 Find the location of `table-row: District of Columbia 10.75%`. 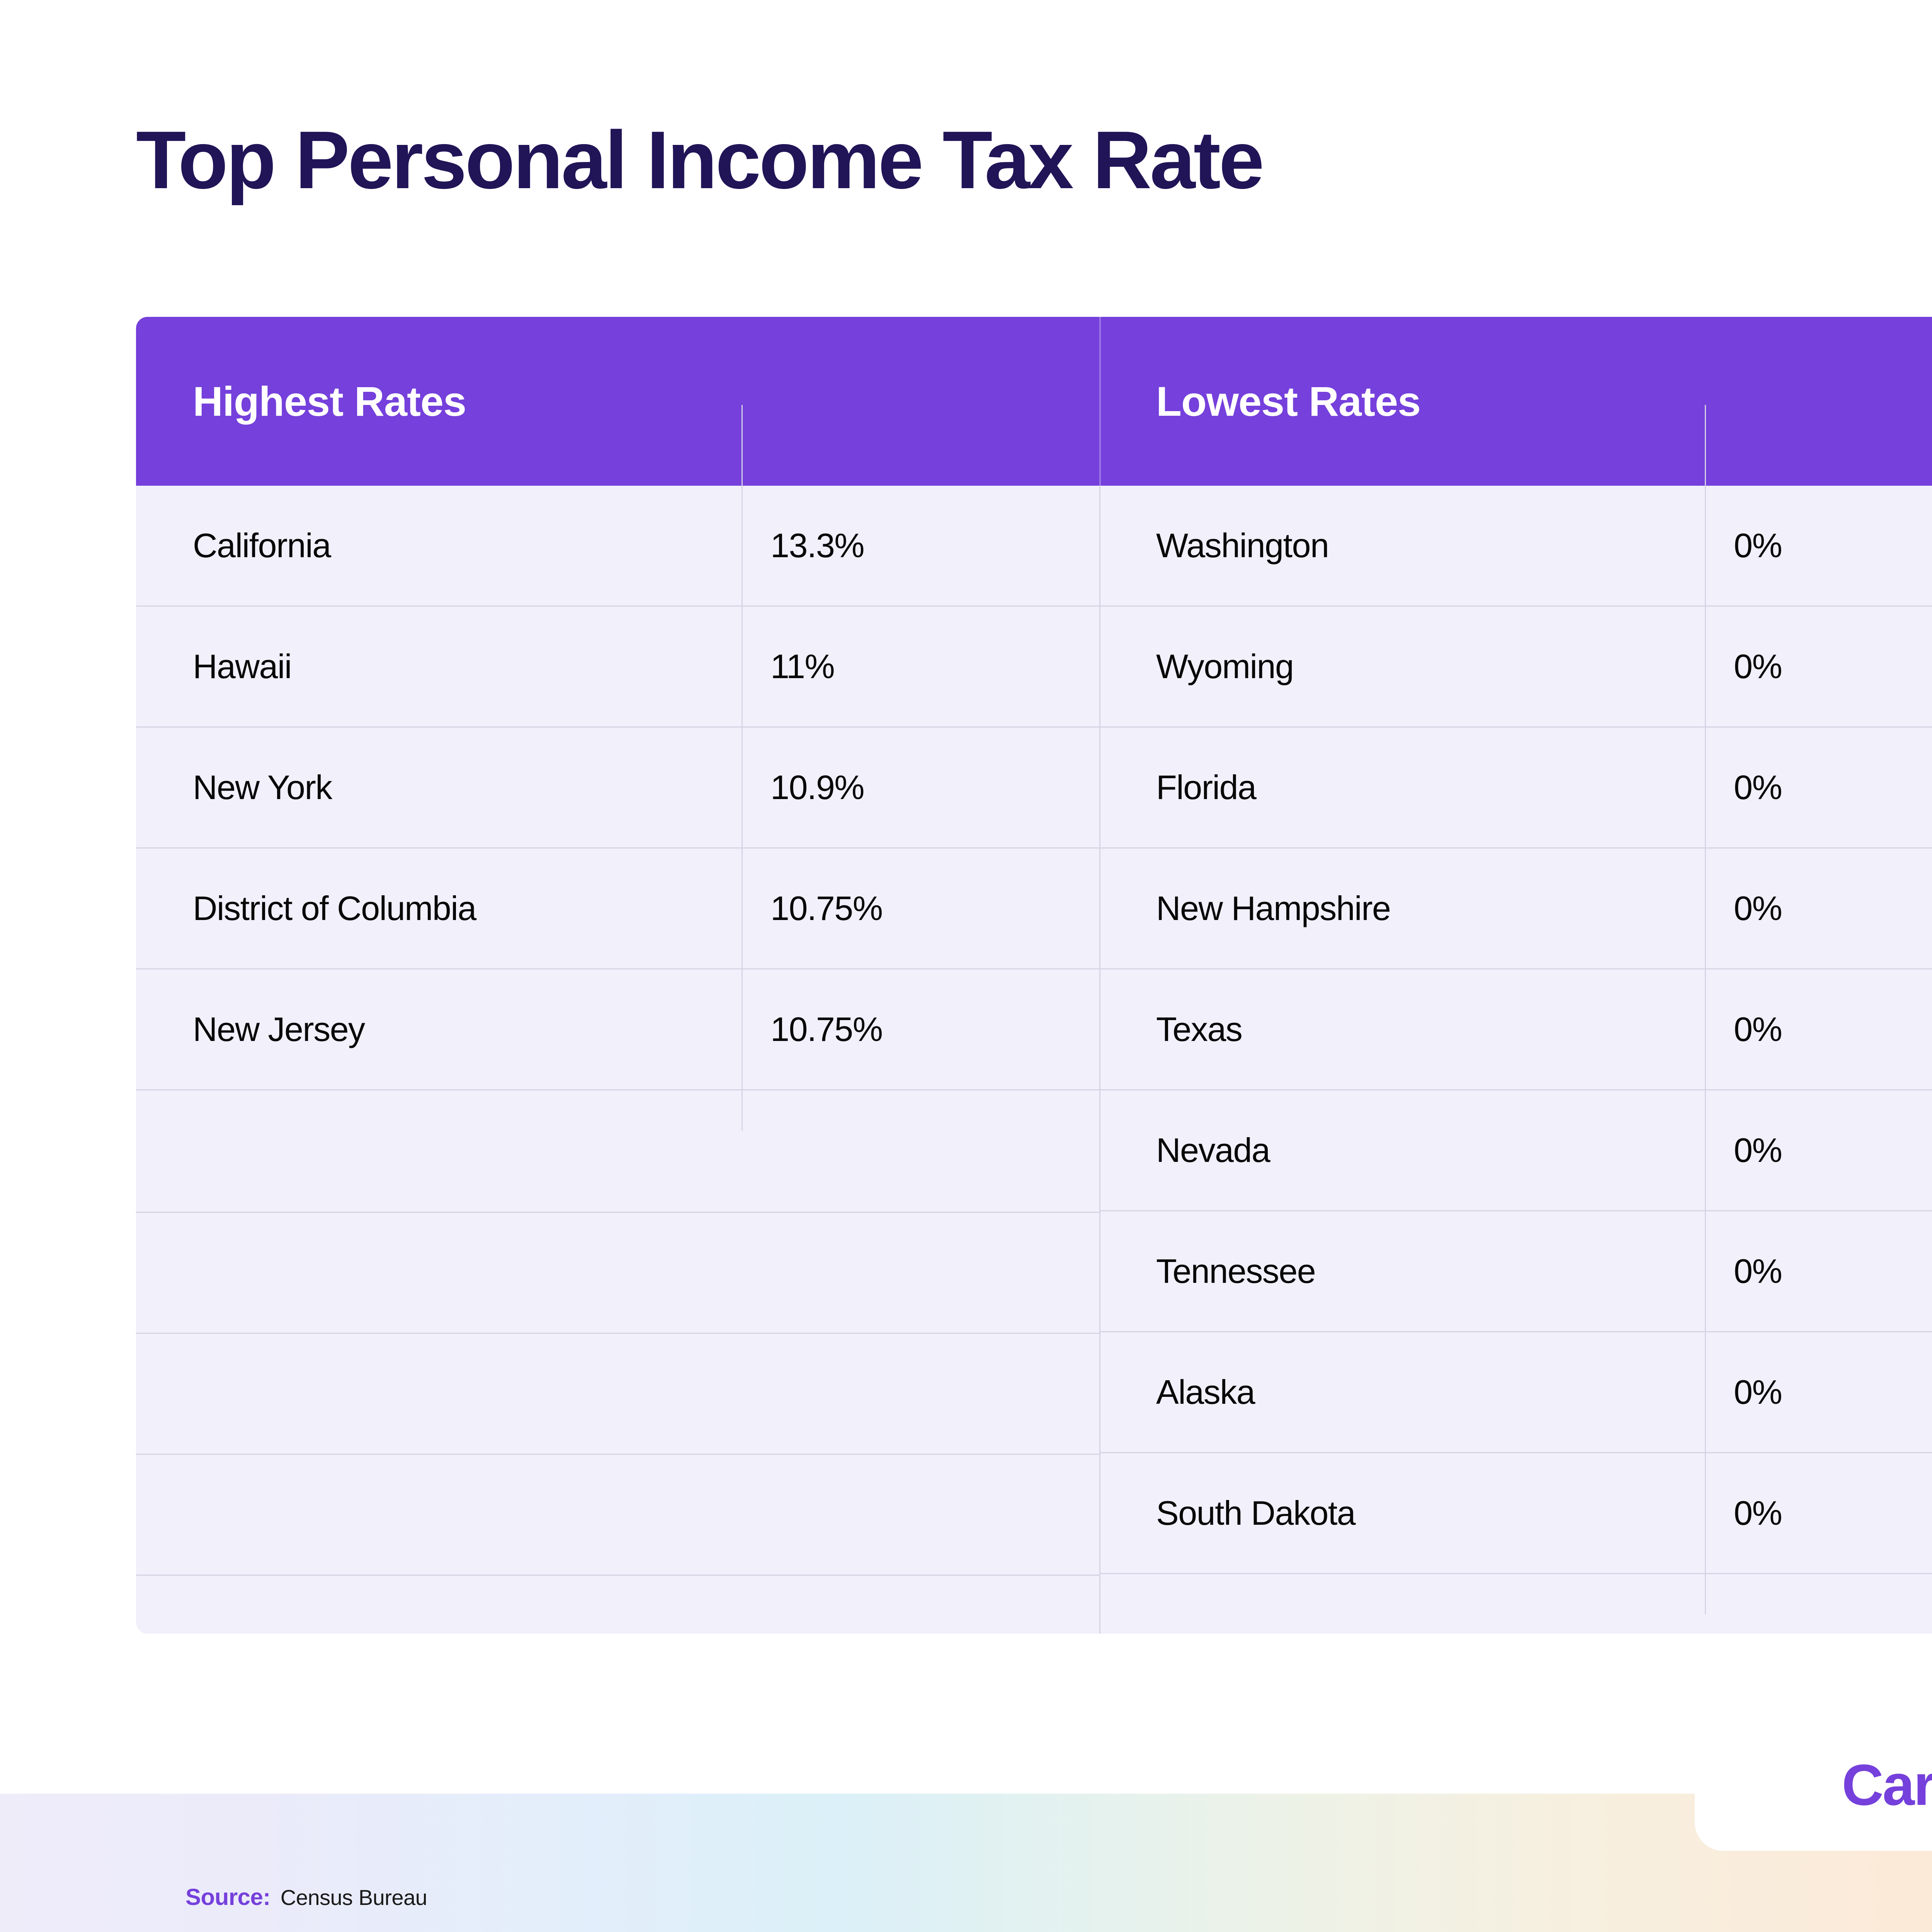

table-row: District of Columbia 10.75% is located at coordinates (617, 889).